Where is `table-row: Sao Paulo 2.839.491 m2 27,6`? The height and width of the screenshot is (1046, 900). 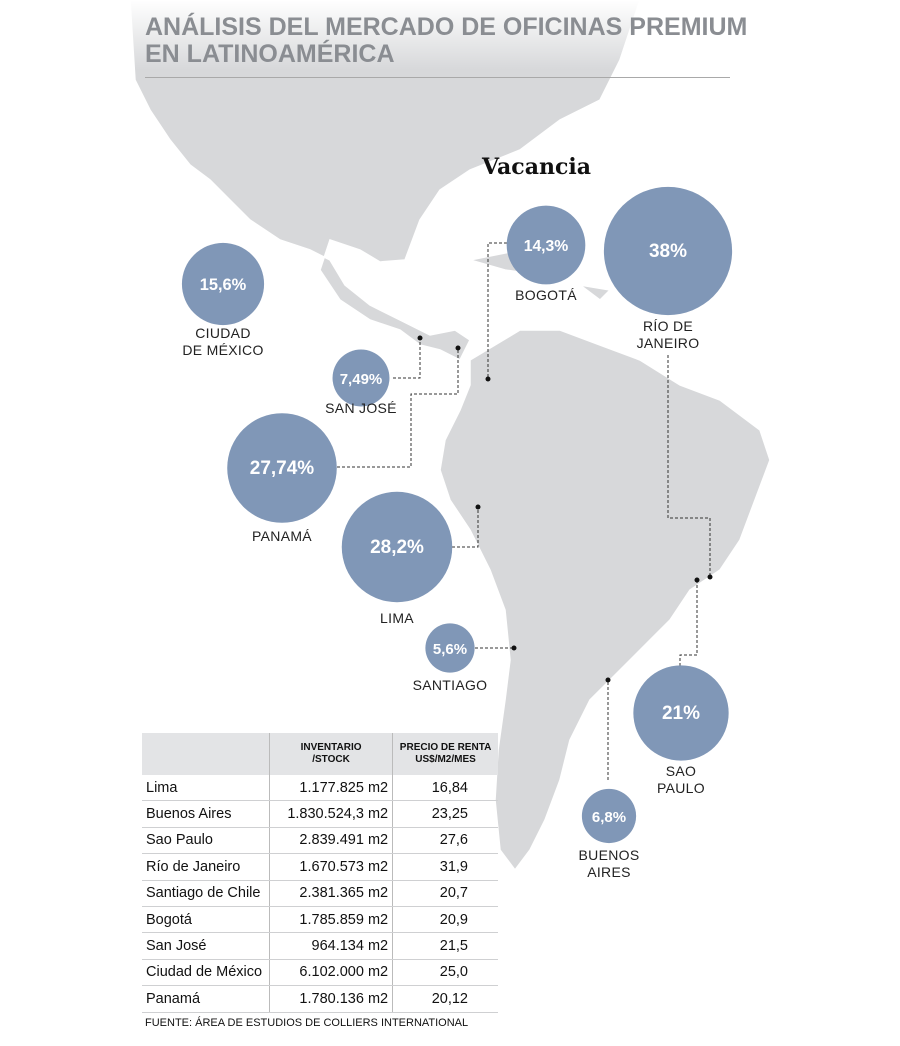
table-row: Sao Paulo 2.839.491 m2 27,6 is located at coordinates (320, 841).